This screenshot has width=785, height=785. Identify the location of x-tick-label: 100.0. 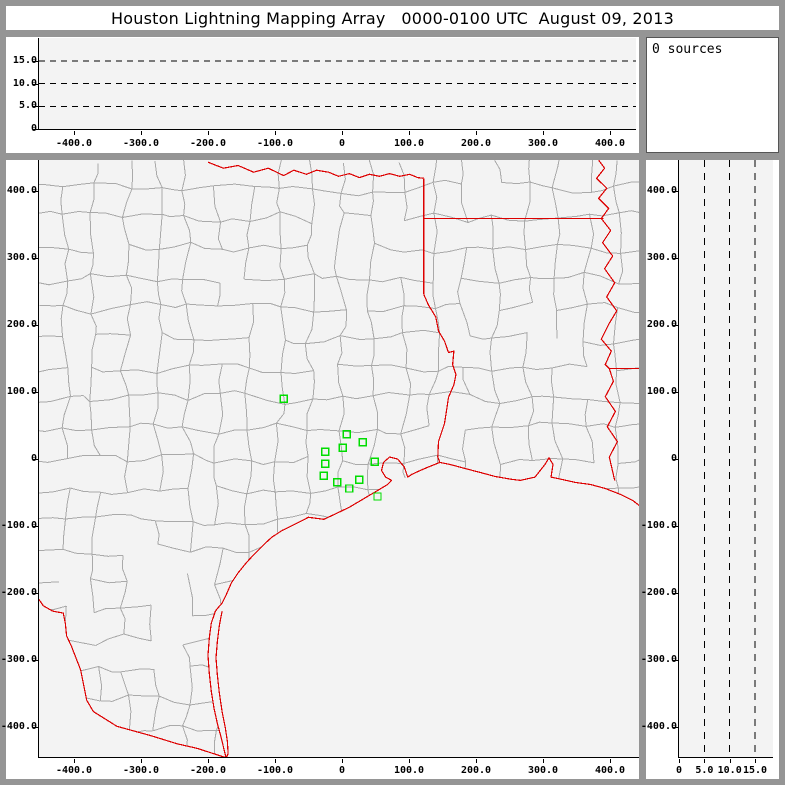
(409, 143).